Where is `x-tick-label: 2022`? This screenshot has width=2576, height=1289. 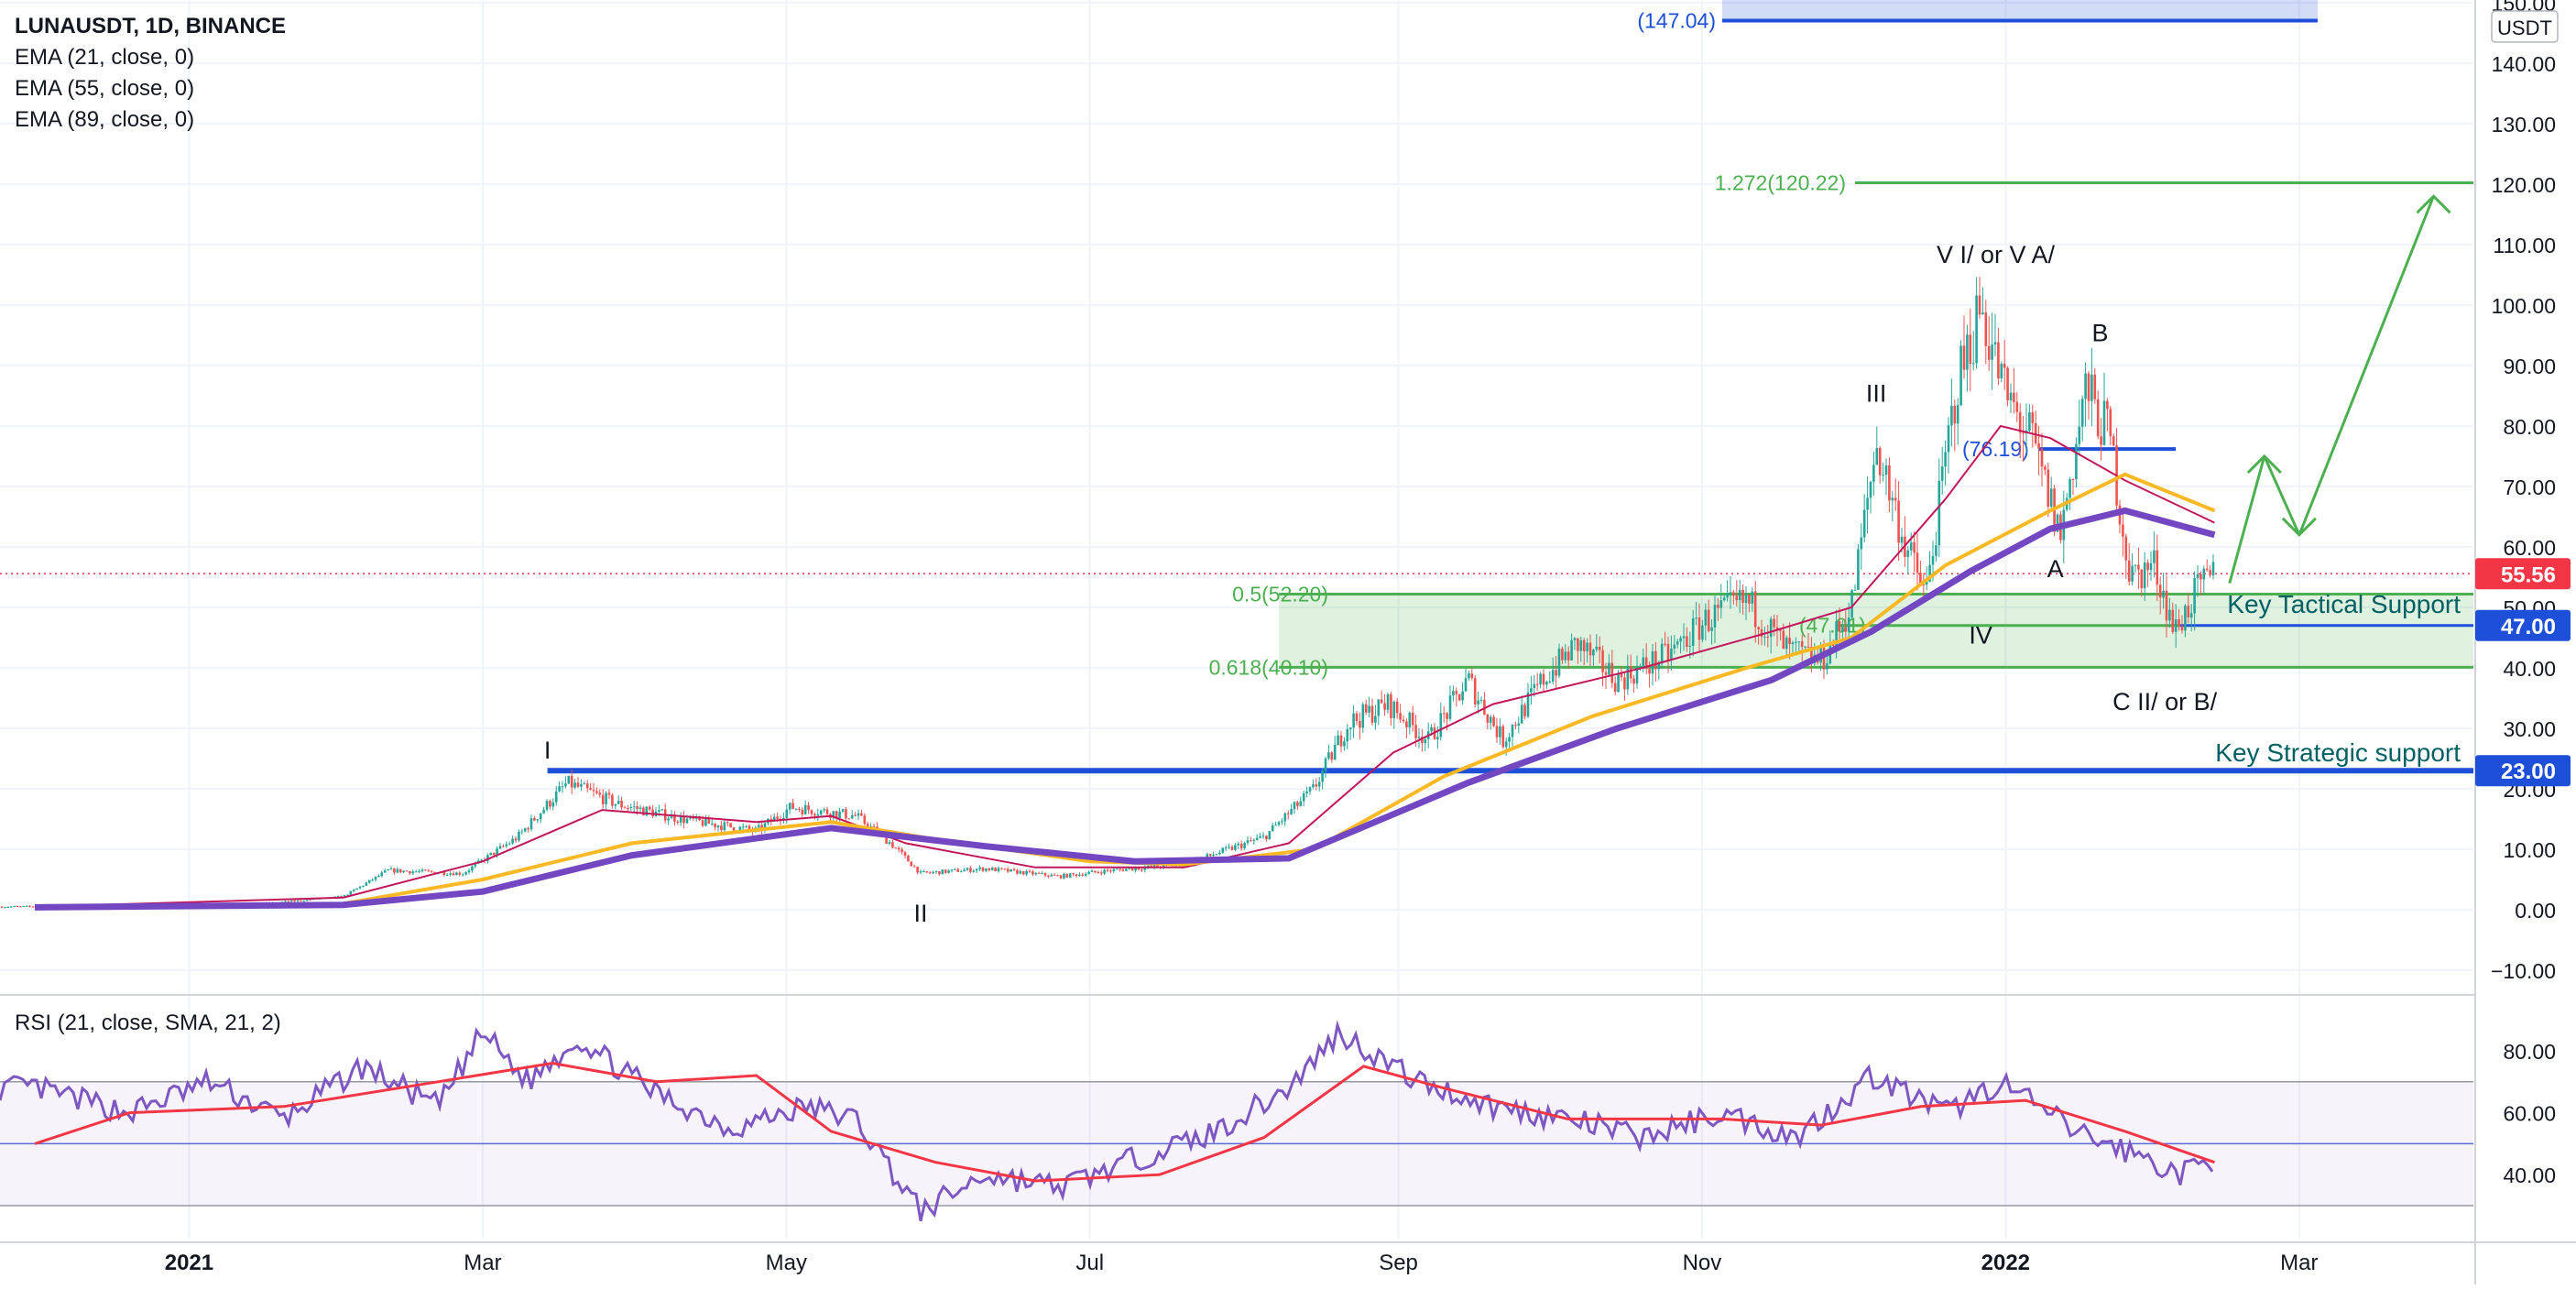 x-tick-label: 2022 is located at coordinates (2006, 1263).